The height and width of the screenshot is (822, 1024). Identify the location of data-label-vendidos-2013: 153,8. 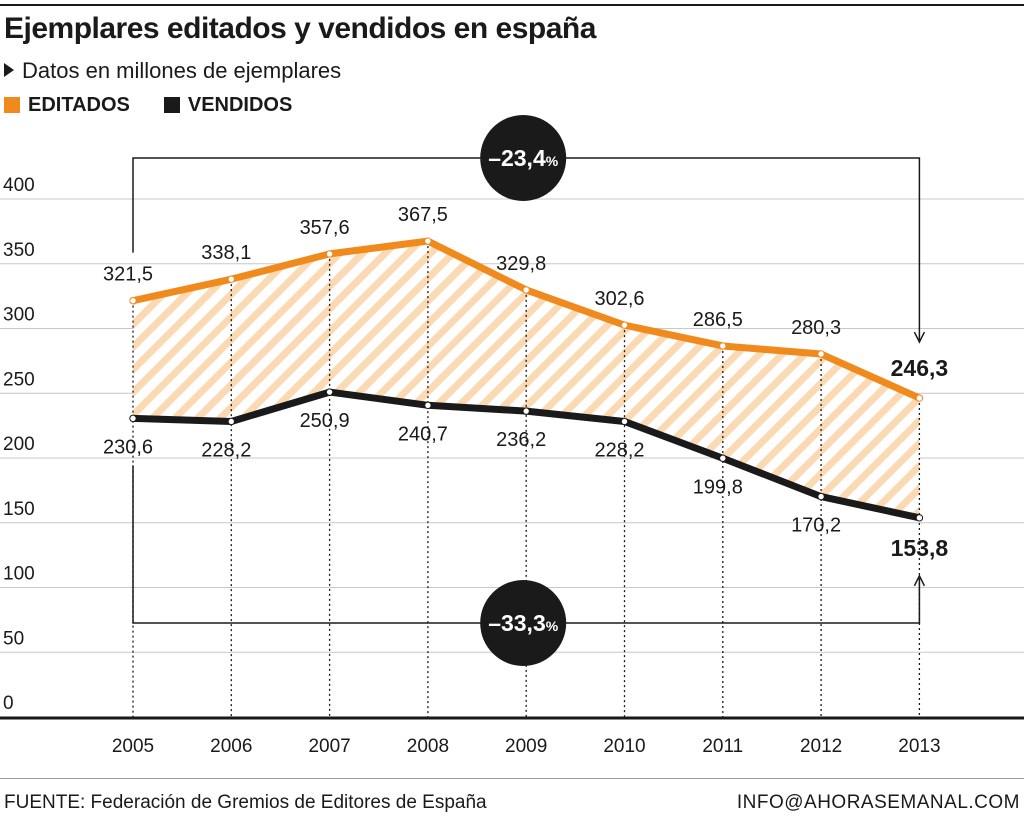
(920, 548).